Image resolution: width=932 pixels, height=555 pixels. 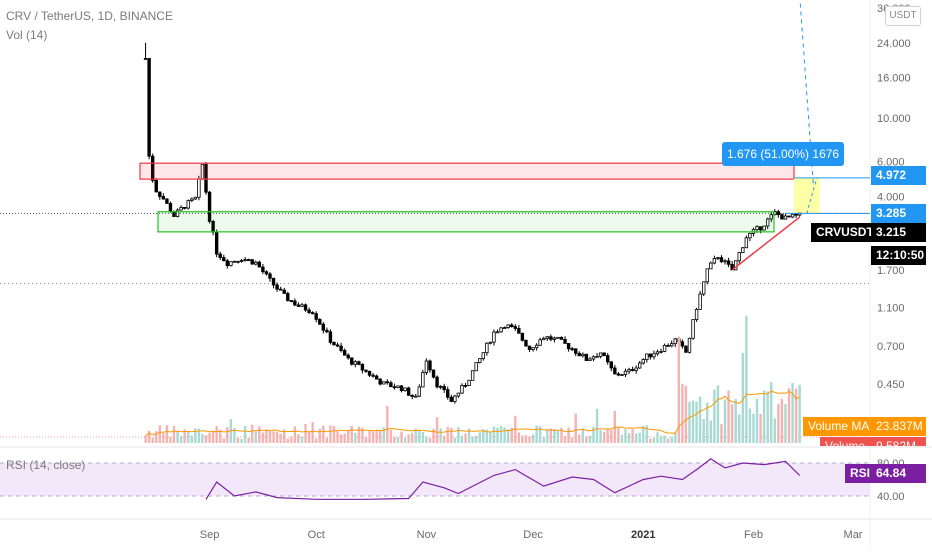 I want to click on currency-button: USDT, so click(x=903, y=16).